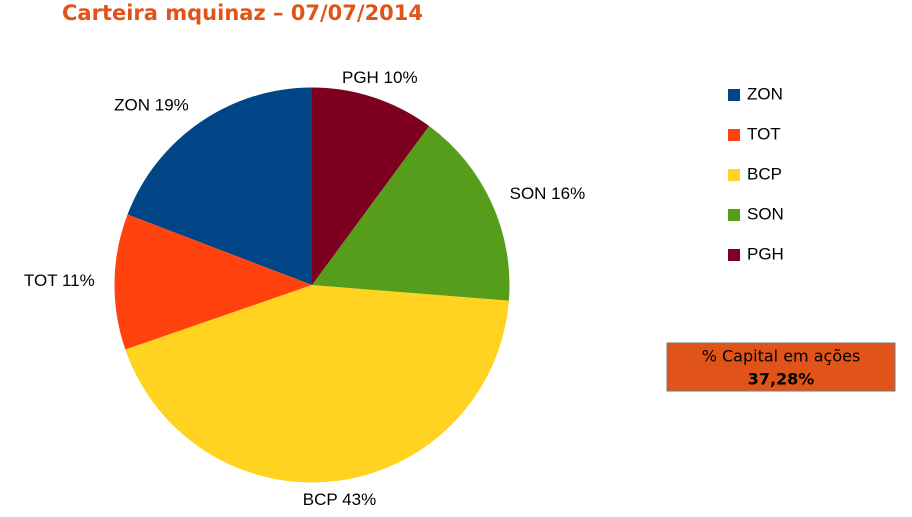 The height and width of the screenshot is (517, 912). I want to click on legend-label: PGH, so click(765, 253).